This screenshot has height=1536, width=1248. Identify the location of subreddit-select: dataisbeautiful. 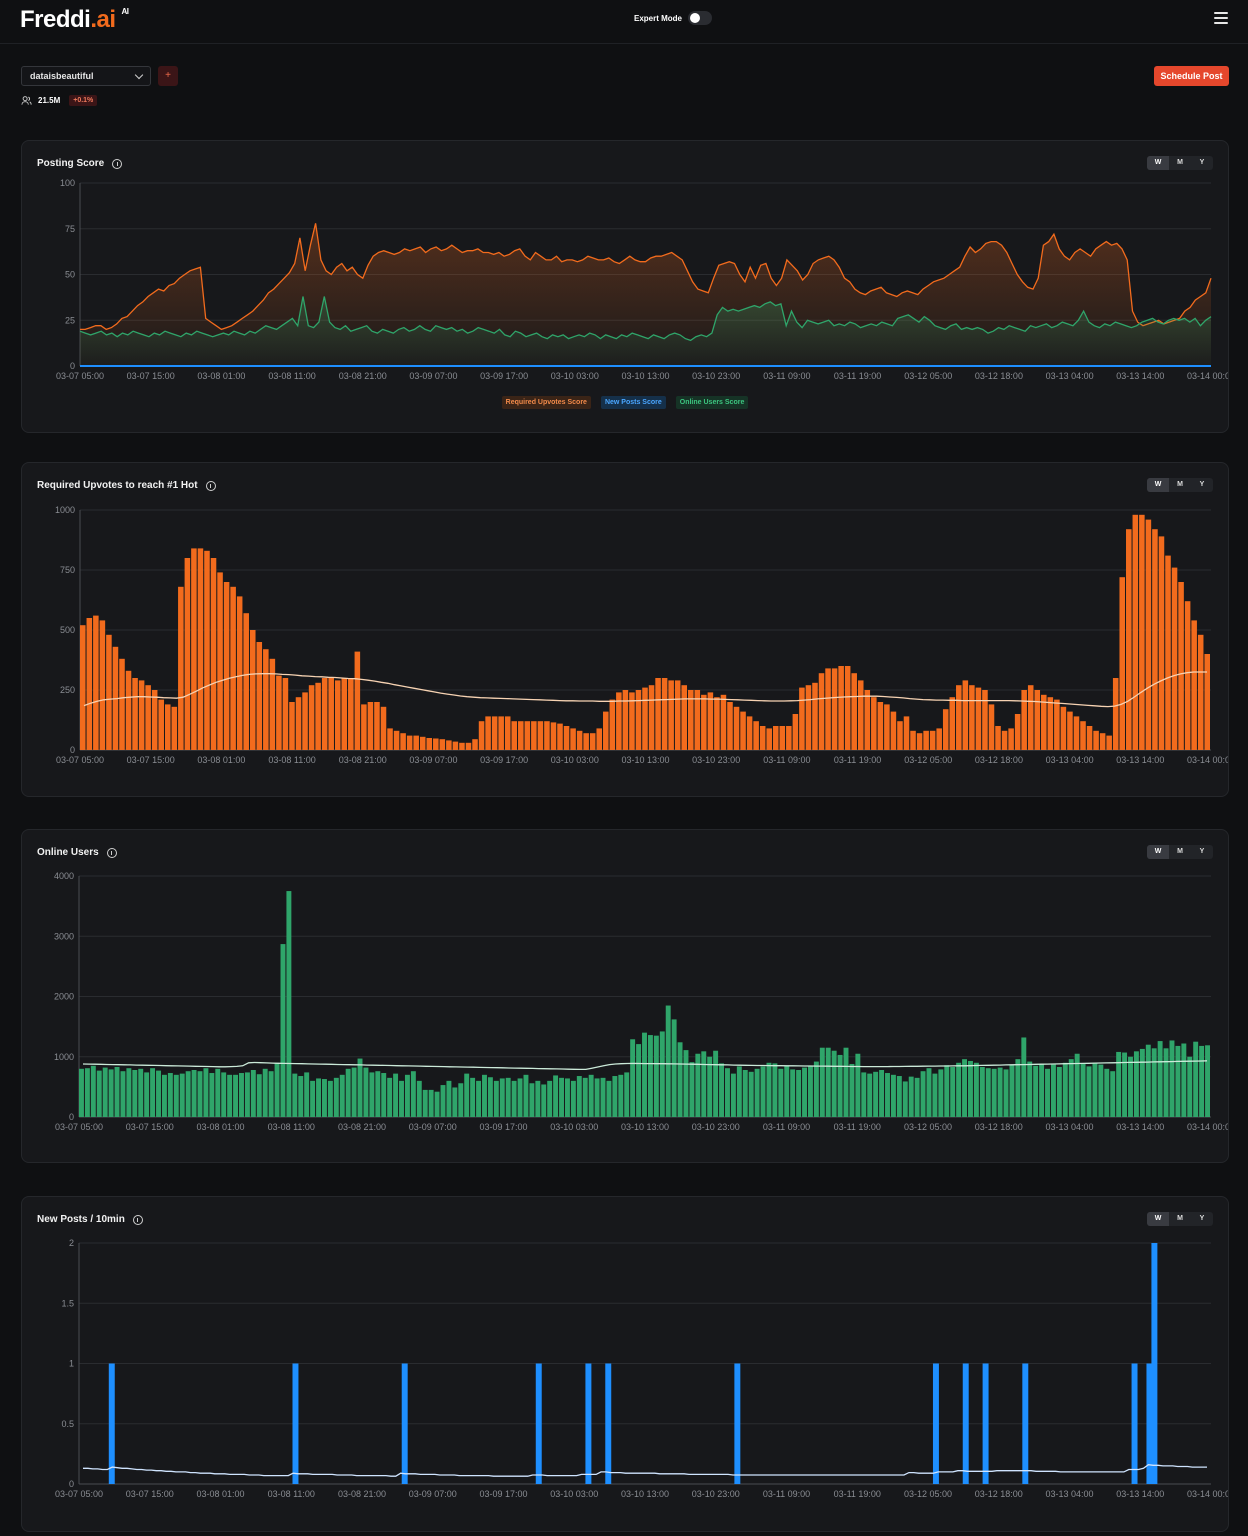
(86, 76).